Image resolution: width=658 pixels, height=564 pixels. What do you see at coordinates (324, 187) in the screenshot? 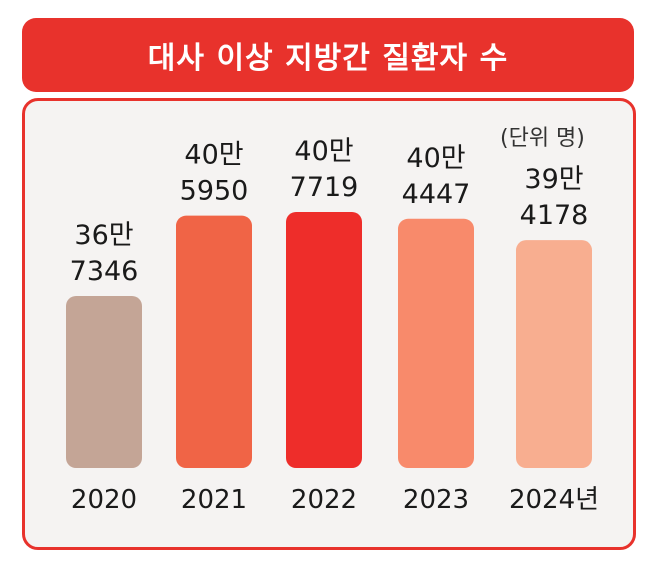
I see `value-label-sub: 7719` at bounding box center [324, 187].